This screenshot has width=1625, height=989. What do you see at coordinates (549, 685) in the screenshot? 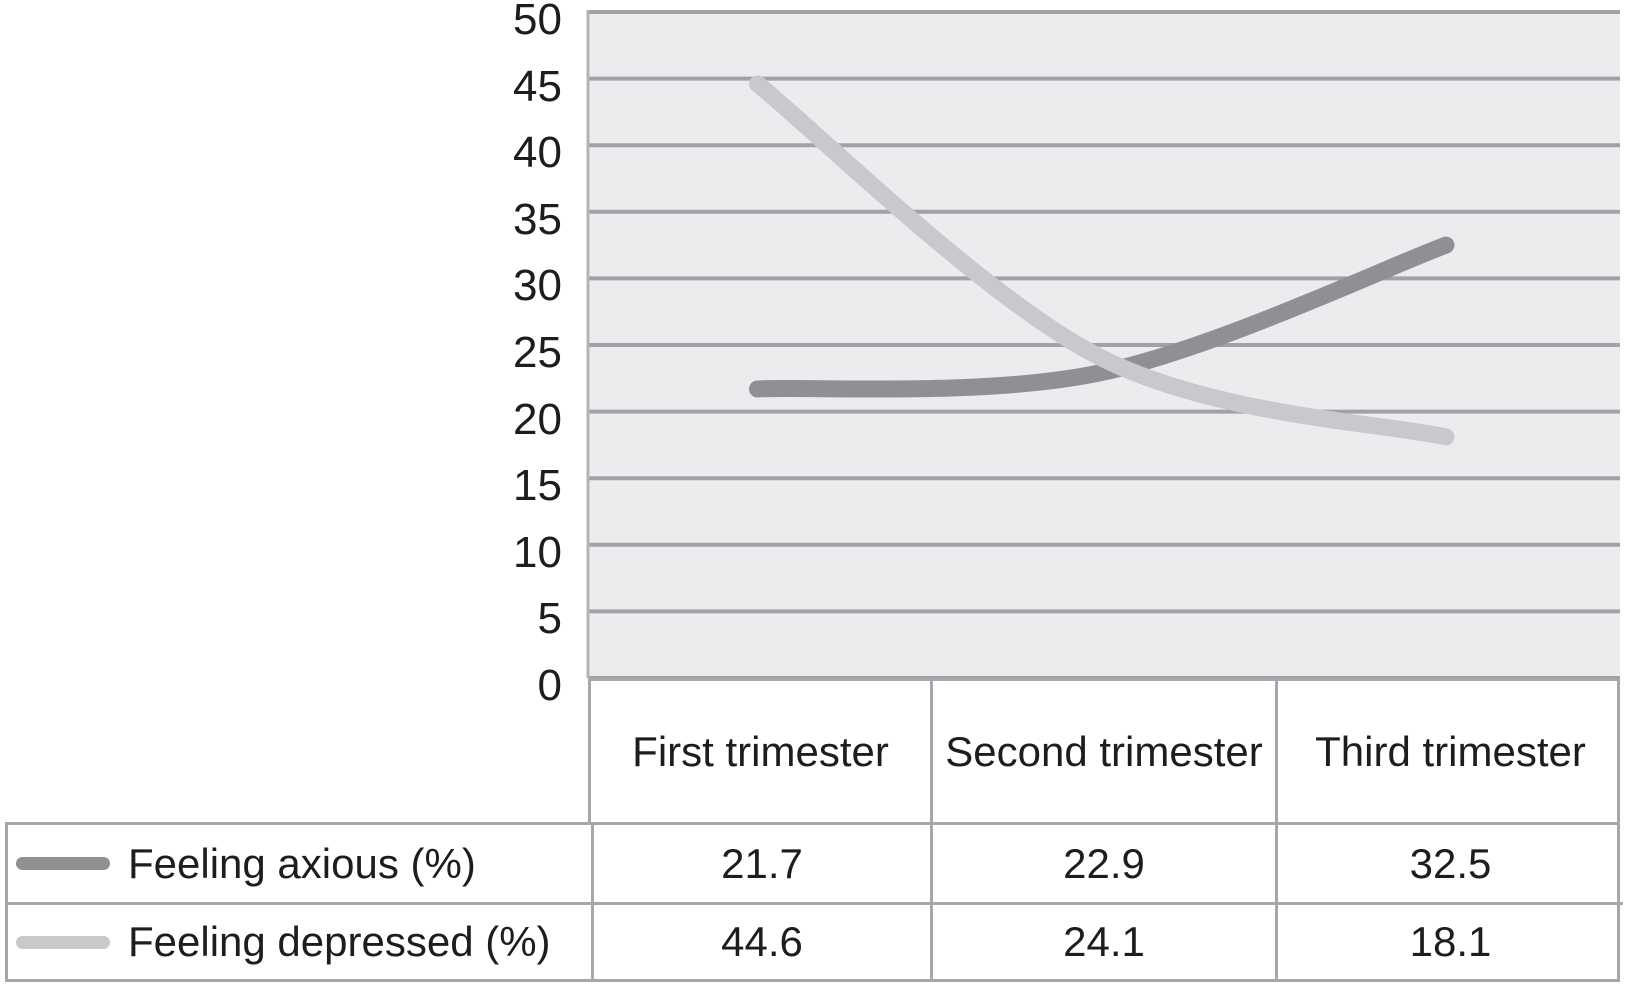
I see `y-axis-tick-label-0: 0` at bounding box center [549, 685].